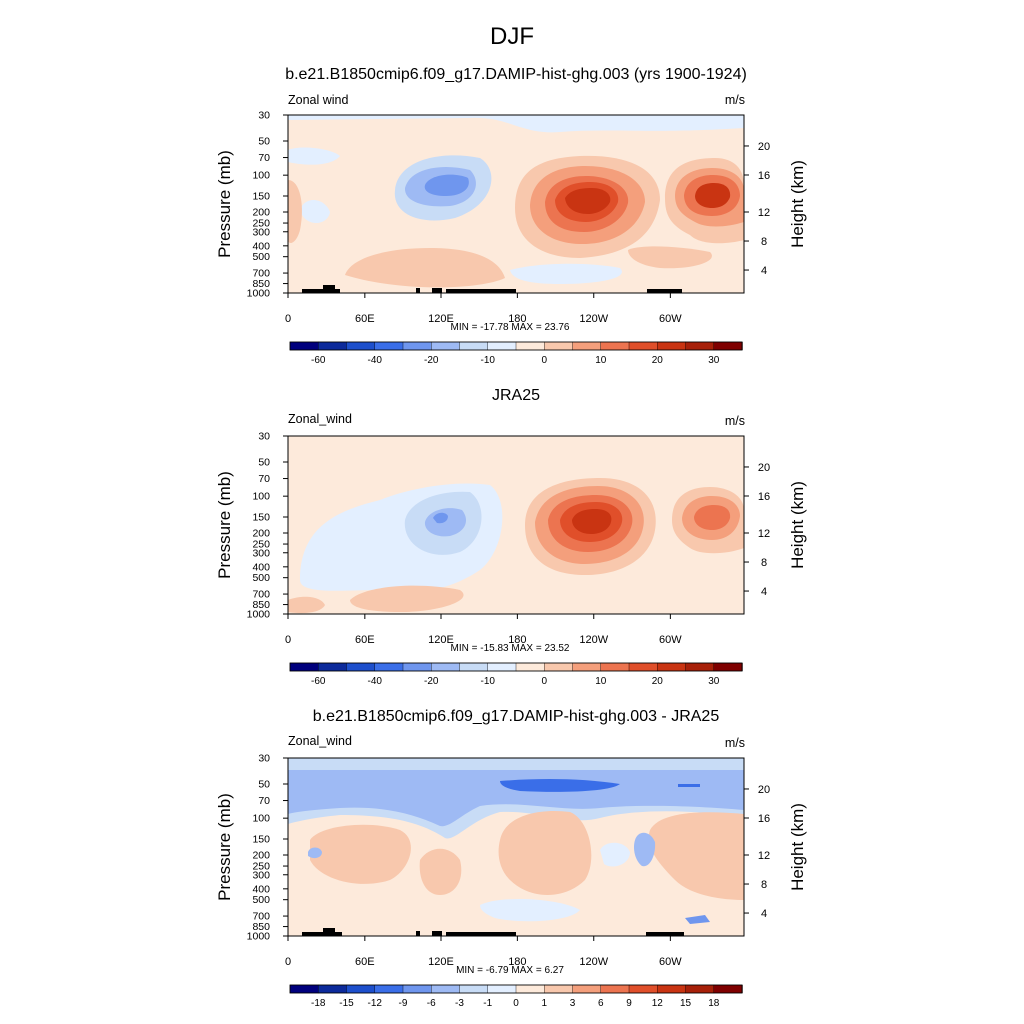  What do you see at coordinates (365, 962) in the screenshot?
I see `panel-3-x-tick-label: 60E` at bounding box center [365, 962].